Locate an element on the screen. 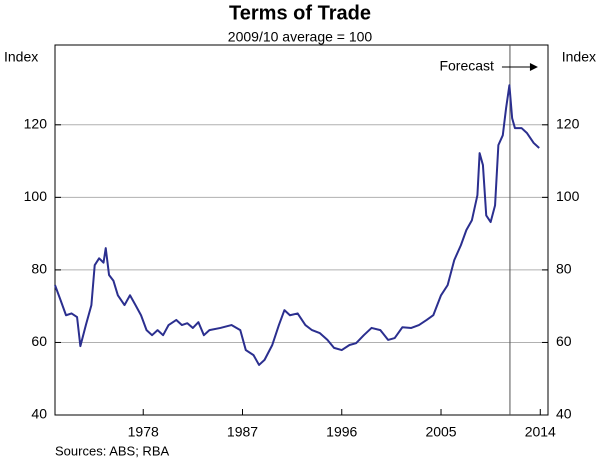  y-tick-label: 80 is located at coordinates (39, 269).